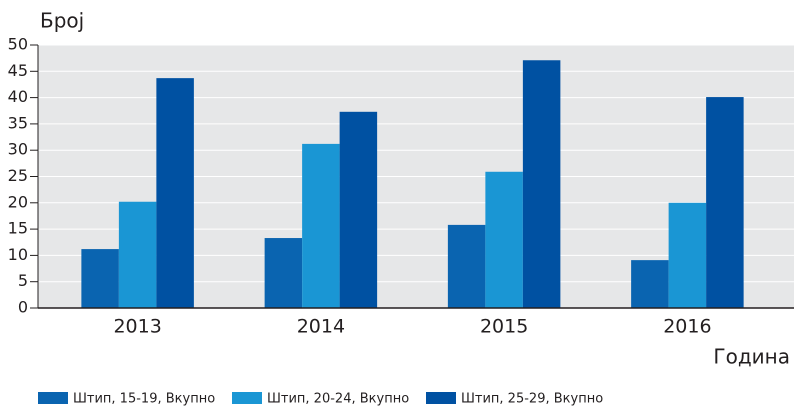 This screenshot has width=794, height=407. Describe the element at coordinates (137, 327) in the screenshot. I see `x-tick-label: 2013` at that location.